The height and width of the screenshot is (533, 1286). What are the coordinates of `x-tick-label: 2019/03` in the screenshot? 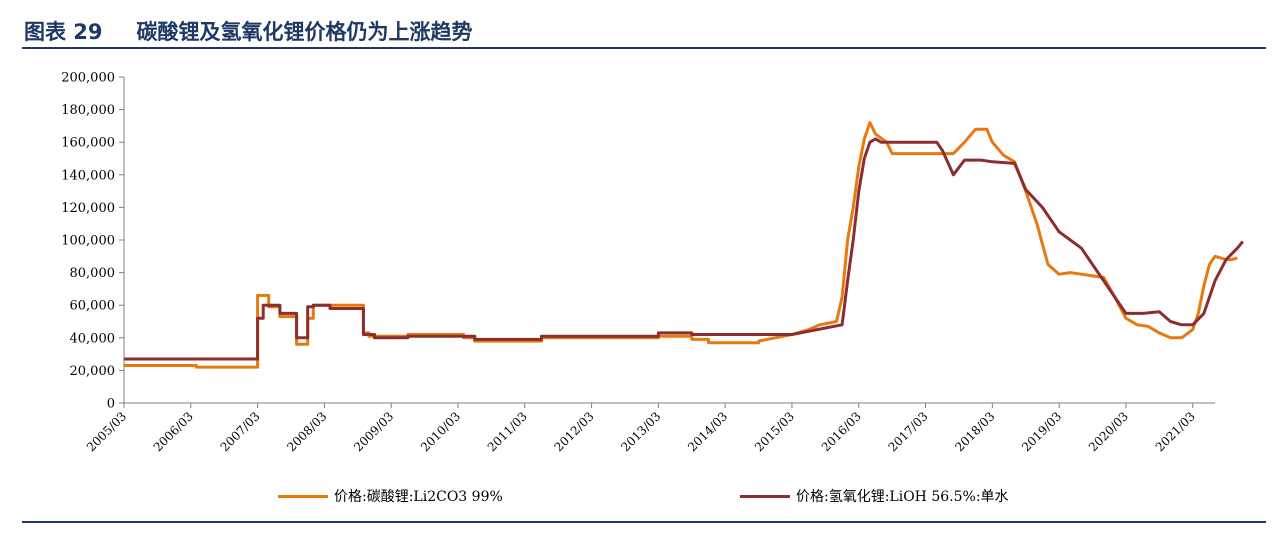 It's located at (1041, 431).